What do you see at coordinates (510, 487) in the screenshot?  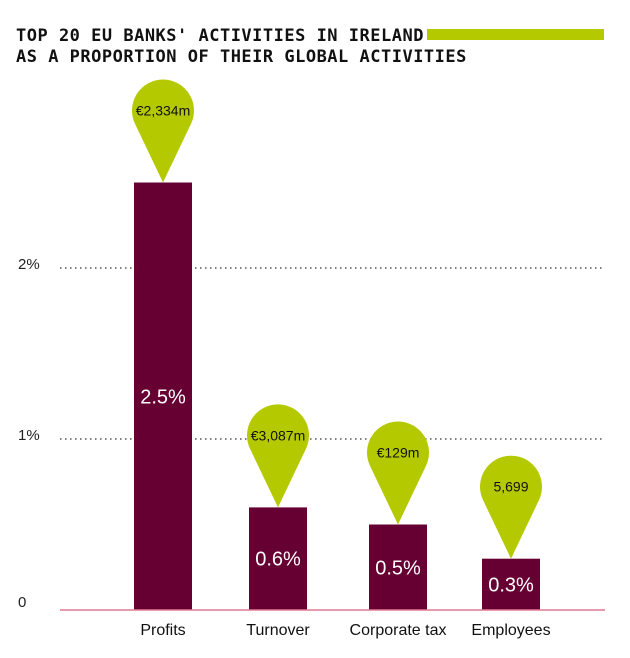 I see `pin-annotation-3: 5,699` at bounding box center [510, 487].